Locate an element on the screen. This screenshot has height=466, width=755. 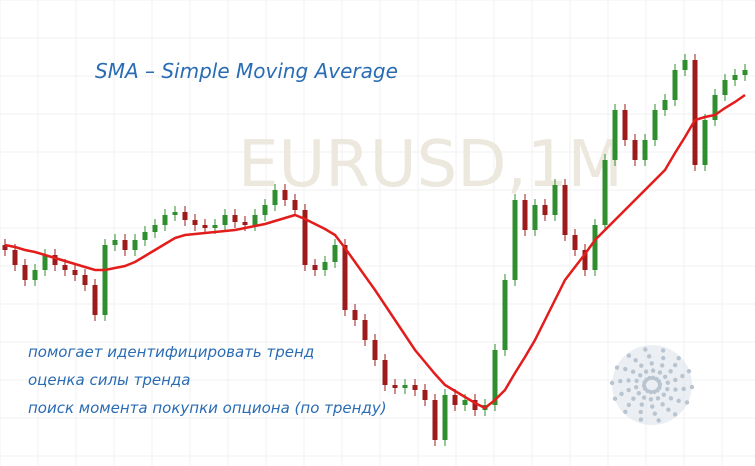
logo is located at coordinates (652, 385).